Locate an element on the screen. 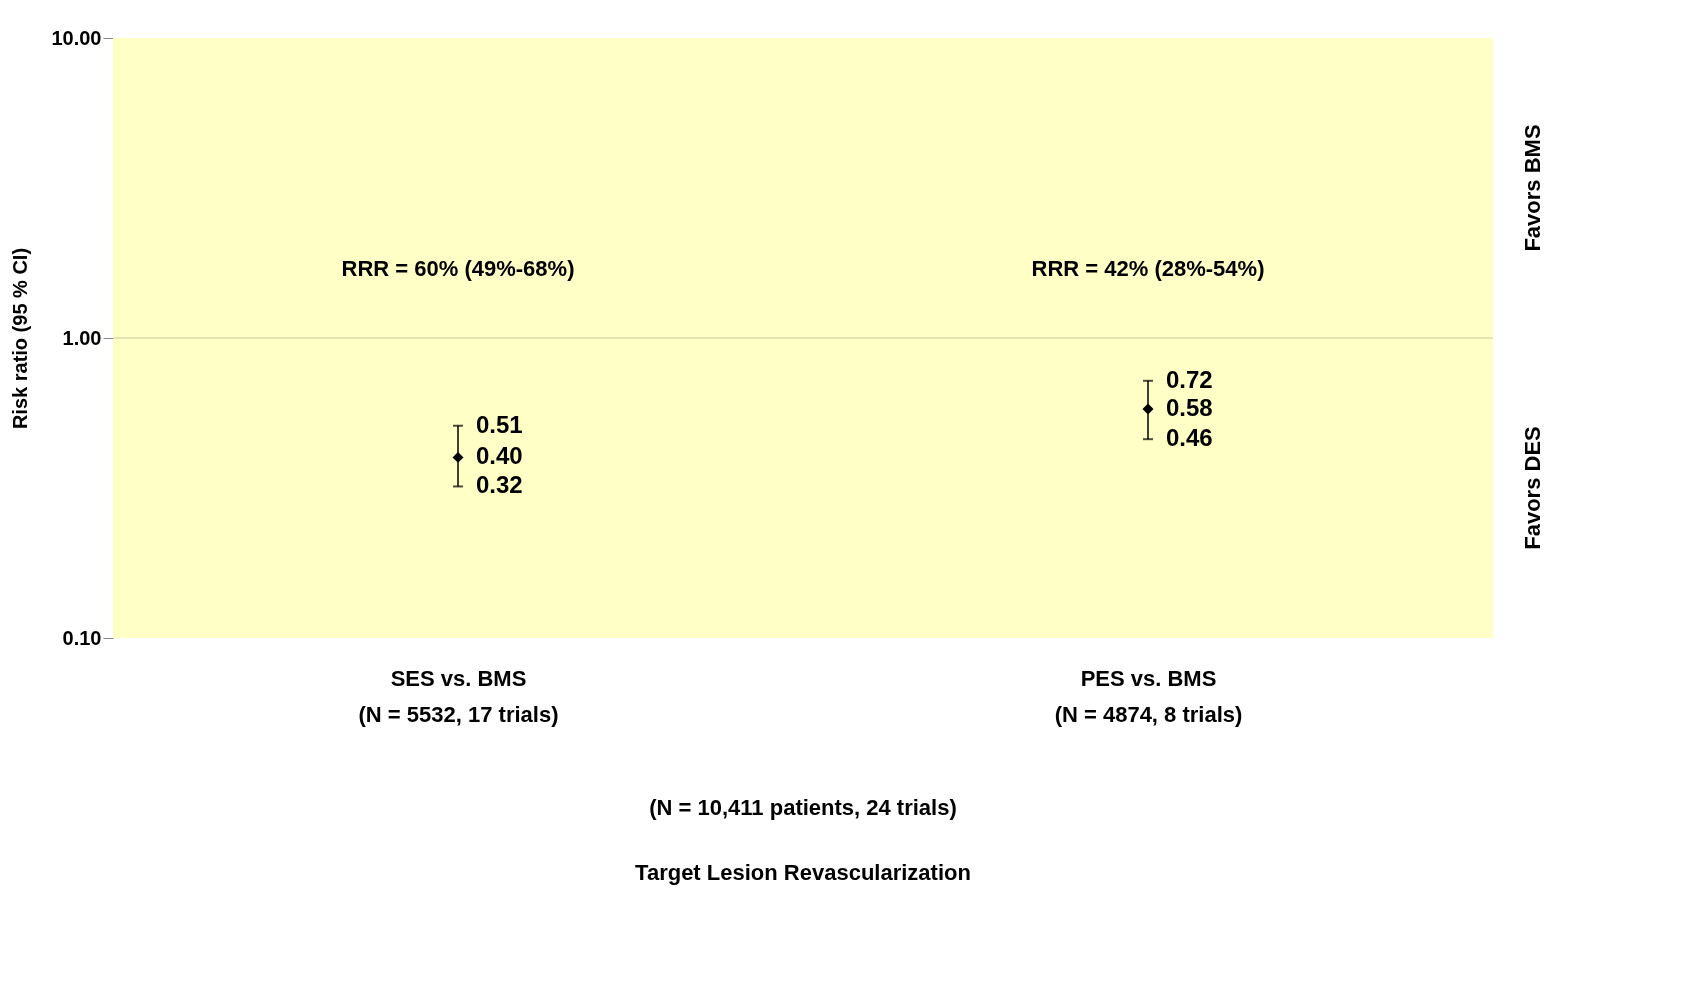  y-tick-label: 0.10 is located at coordinates (82, 637).